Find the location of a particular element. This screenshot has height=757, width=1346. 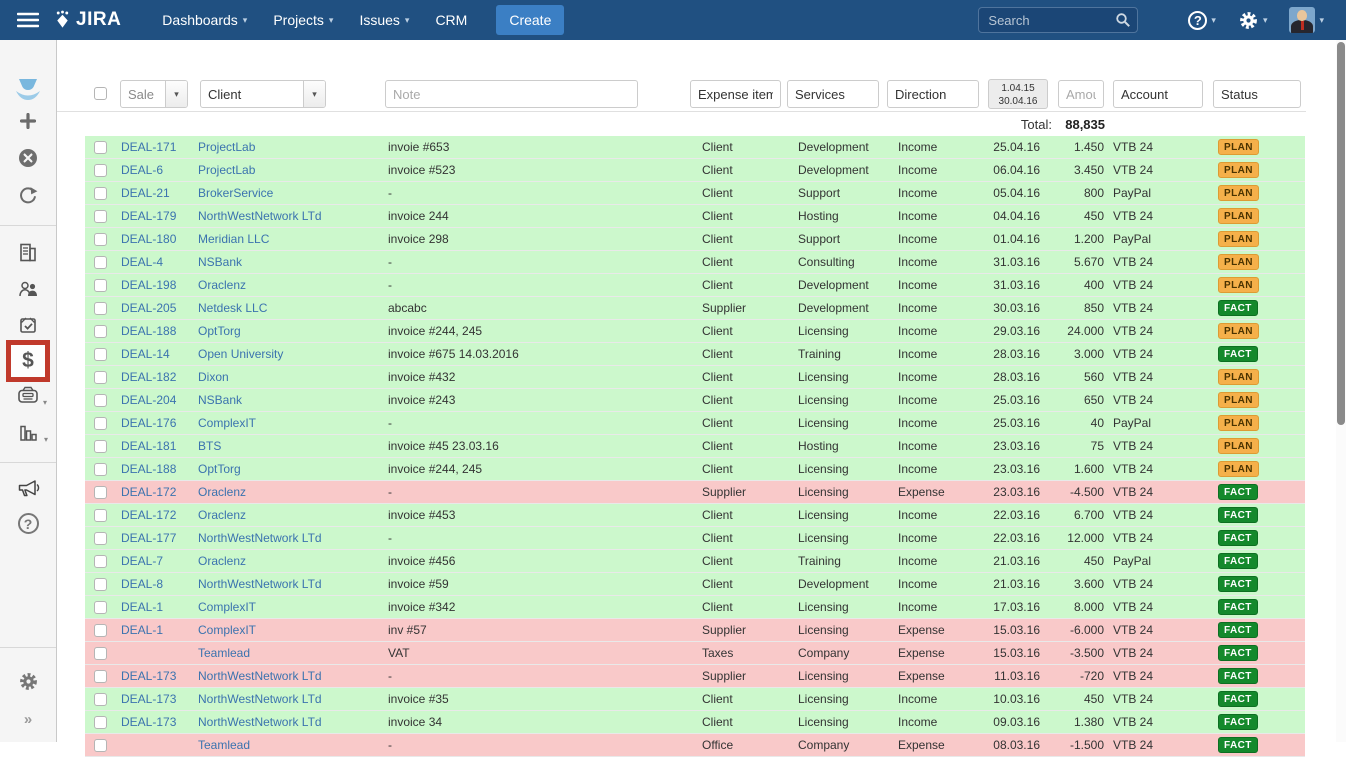

client-link: Dixon is located at coordinates (213, 377).